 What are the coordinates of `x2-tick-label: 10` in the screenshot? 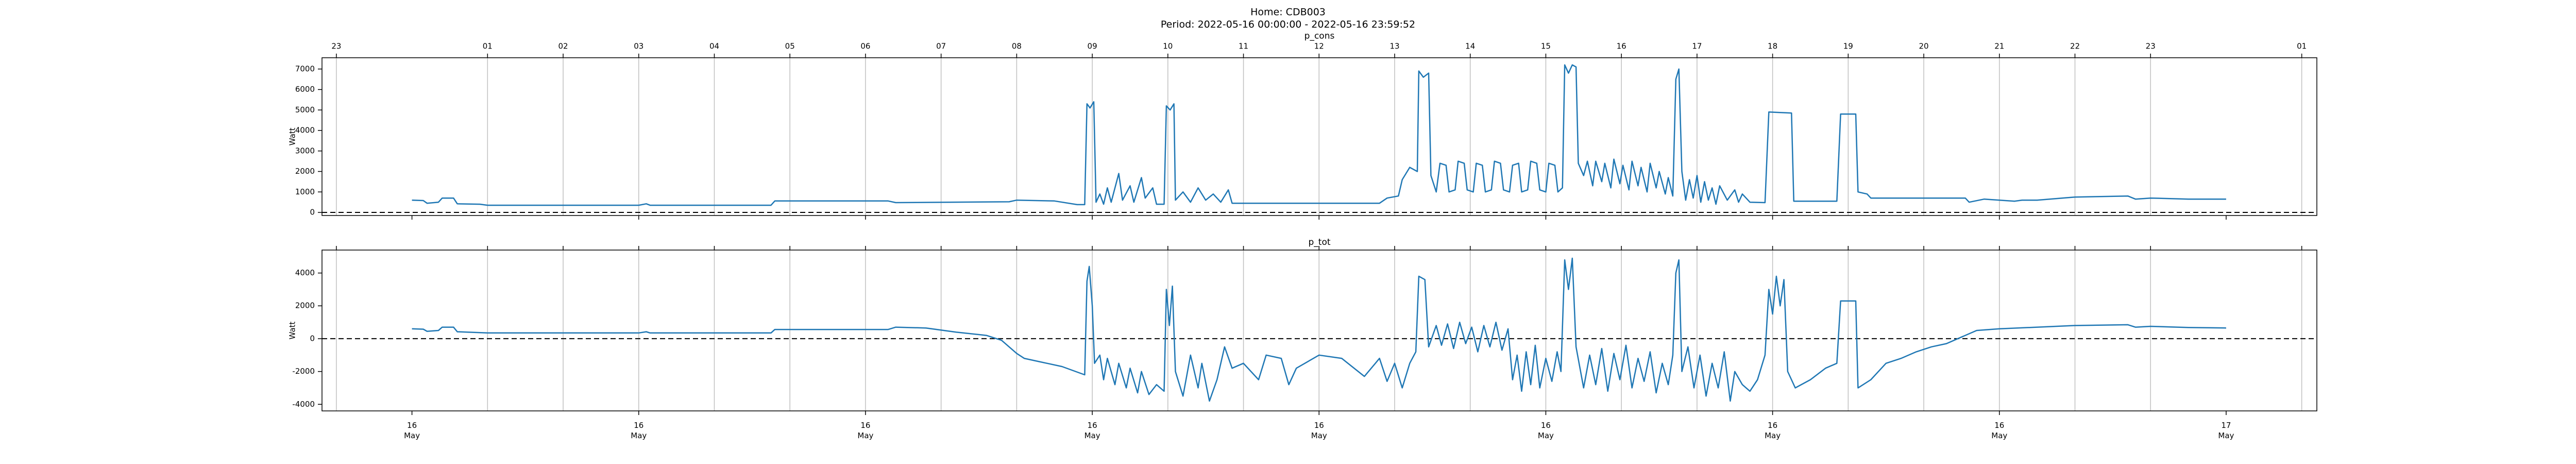 It's located at (1168, 46).